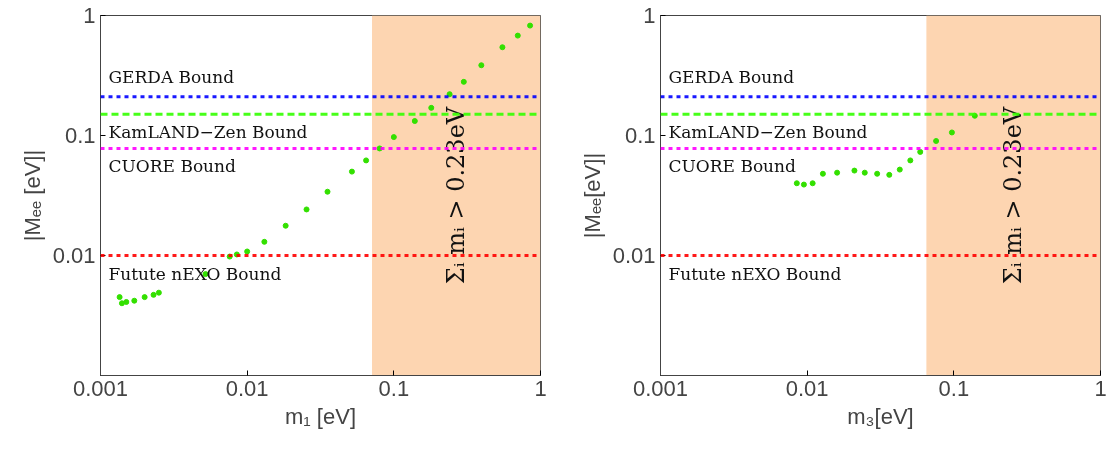  Describe the element at coordinates (592, 195) in the screenshot. I see `y-axis-title: |Mₑₑ[eV]|` at that location.